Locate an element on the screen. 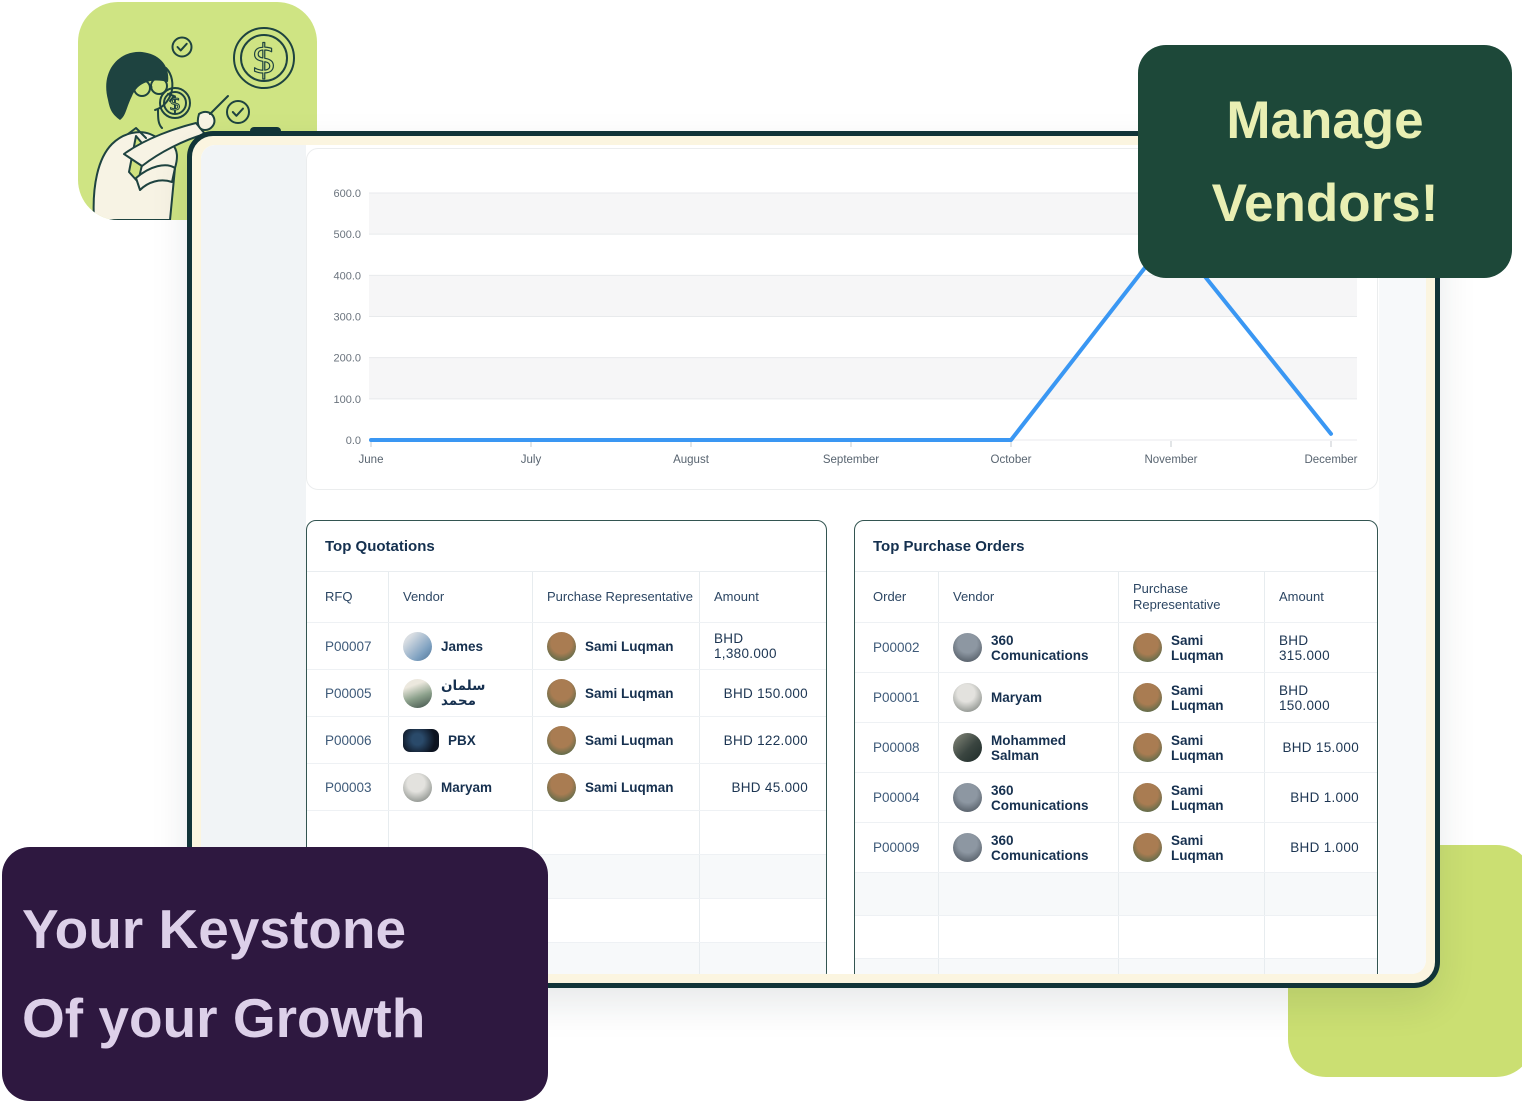 This screenshot has width=1522, height=1108. vendor-name: Maryam is located at coordinates (467, 787).